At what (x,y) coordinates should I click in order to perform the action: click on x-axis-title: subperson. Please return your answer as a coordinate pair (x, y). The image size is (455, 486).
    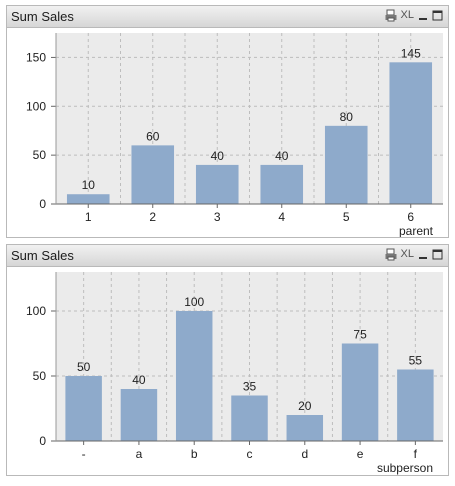
    Looking at the image, I should click on (405, 468).